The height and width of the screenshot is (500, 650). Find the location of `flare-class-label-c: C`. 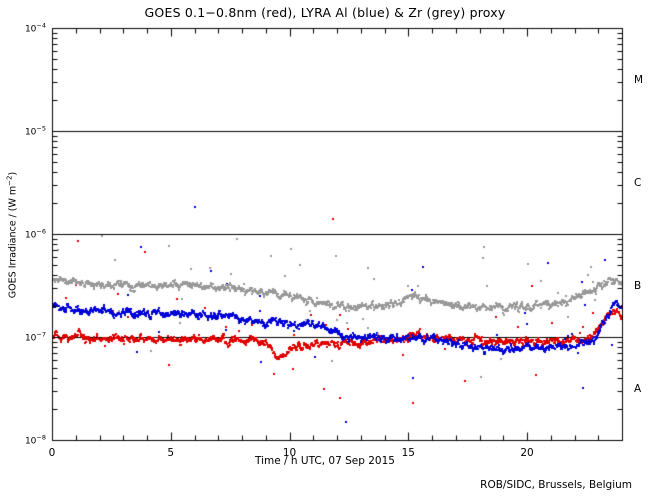

flare-class-label-c: C is located at coordinates (638, 182).